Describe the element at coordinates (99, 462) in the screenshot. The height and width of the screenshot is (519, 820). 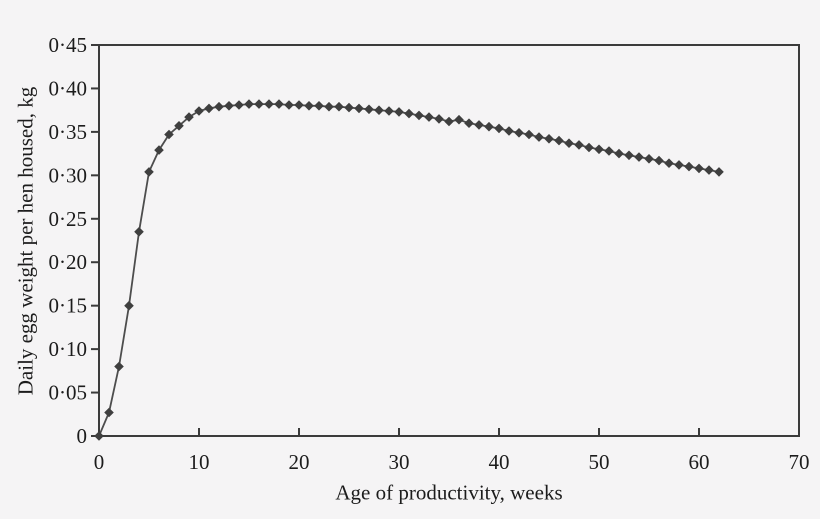
I see `x-tick-label: 0` at that location.